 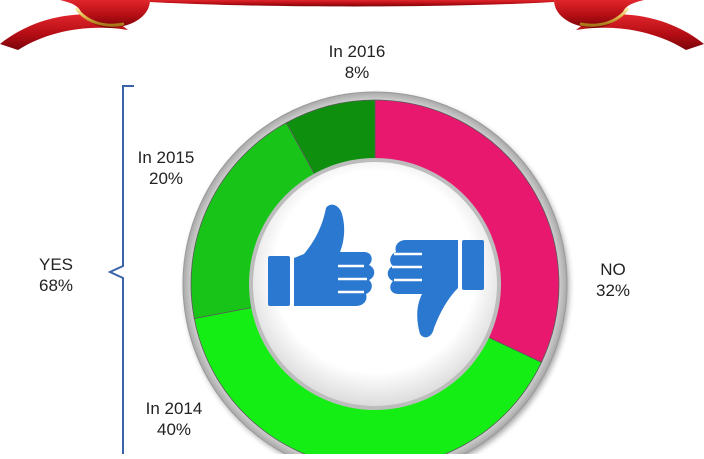 I want to click on slice-label-no-value: 32%, so click(x=613, y=290).